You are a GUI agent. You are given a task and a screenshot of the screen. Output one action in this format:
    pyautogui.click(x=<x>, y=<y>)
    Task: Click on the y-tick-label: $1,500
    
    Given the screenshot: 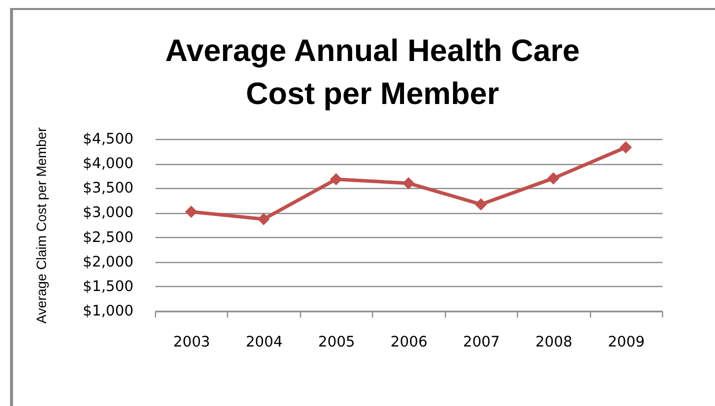 What is the action you would take?
    pyautogui.click(x=108, y=286)
    